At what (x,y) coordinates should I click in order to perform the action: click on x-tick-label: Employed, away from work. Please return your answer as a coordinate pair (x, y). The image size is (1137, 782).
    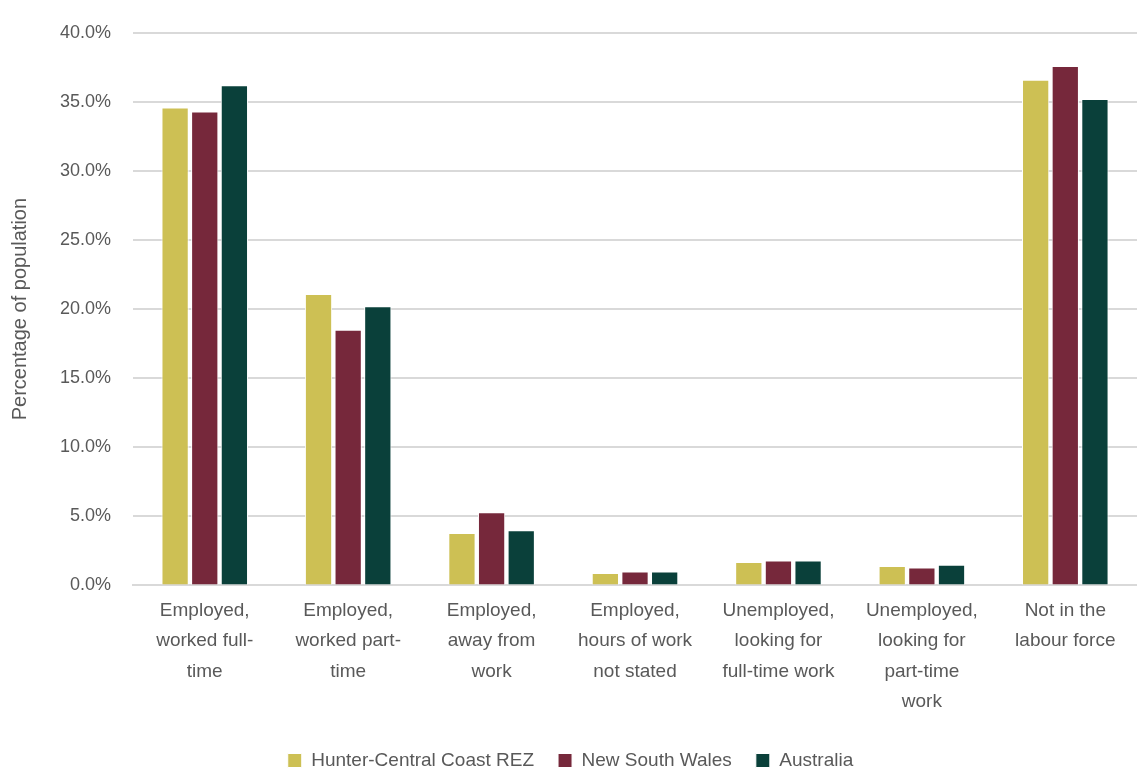
    Looking at the image, I should click on (491, 639).